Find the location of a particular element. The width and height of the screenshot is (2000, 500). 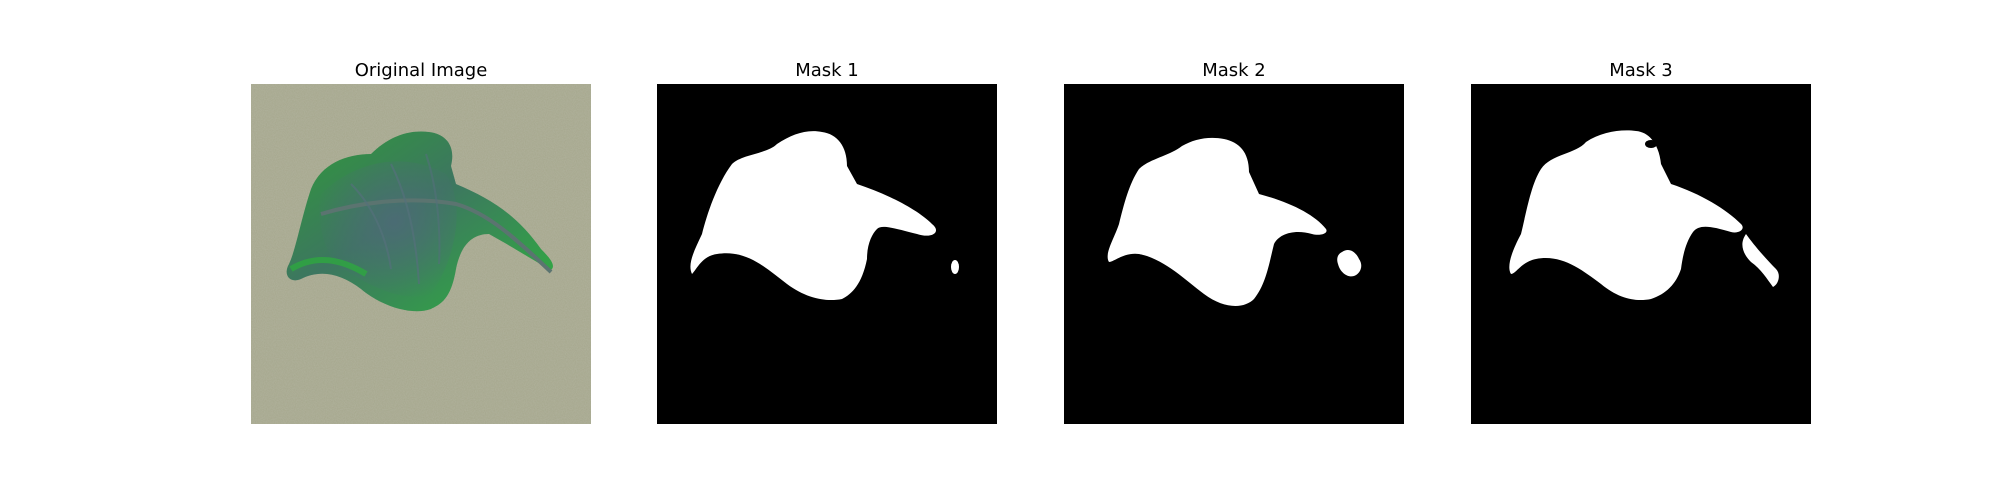

panel-mask-1: Mask 1 is located at coordinates (827, 241).